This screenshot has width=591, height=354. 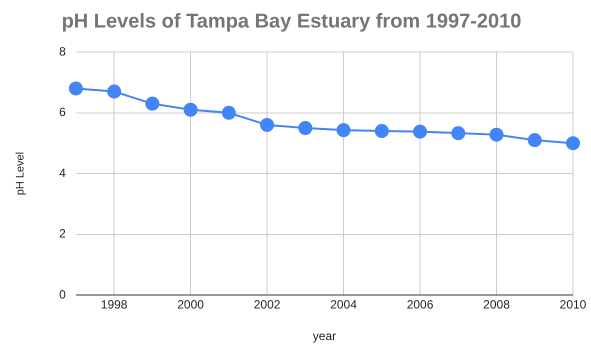 I want to click on x-tick-label: 2004, so click(x=344, y=305).